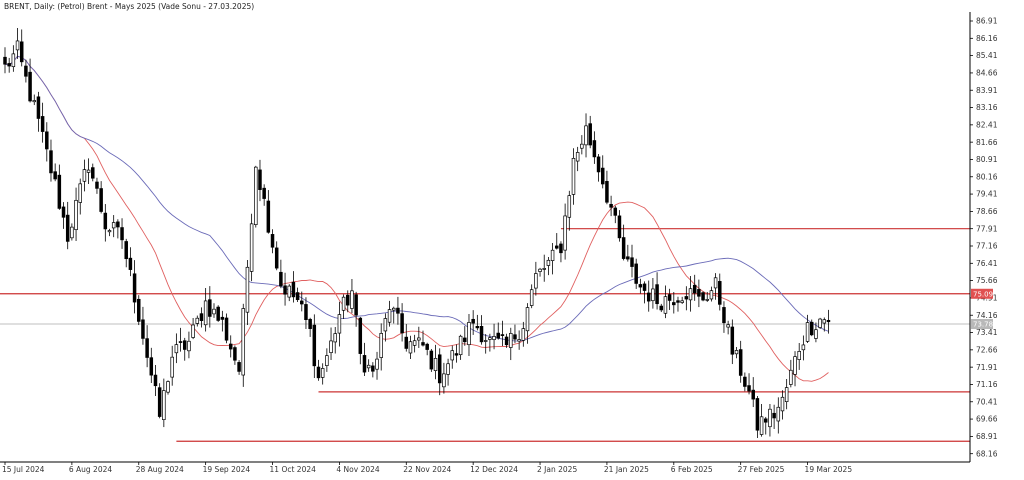 The width and height of the screenshot is (1024, 480). Describe the element at coordinates (987, 211) in the screenshot. I see `y-tick-label: 78.66` at that location.